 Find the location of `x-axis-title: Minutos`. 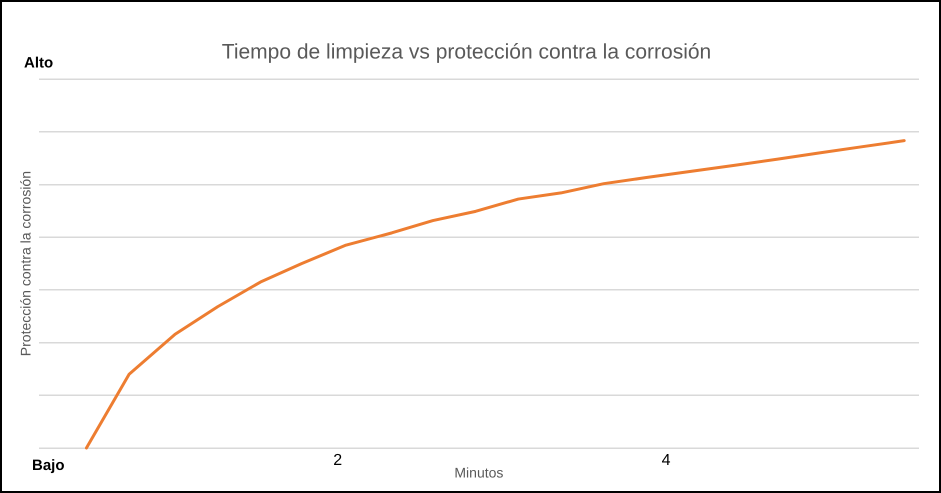

x-axis-title: Minutos is located at coordinates (479, 472).